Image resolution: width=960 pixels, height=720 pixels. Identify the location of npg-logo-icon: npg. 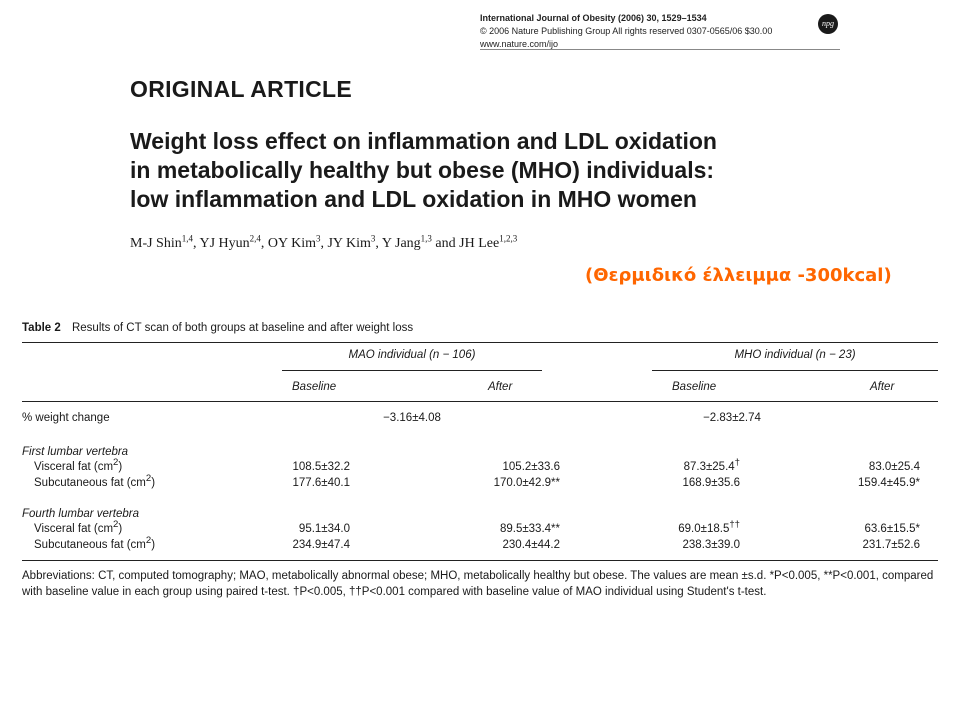
(828, 24).